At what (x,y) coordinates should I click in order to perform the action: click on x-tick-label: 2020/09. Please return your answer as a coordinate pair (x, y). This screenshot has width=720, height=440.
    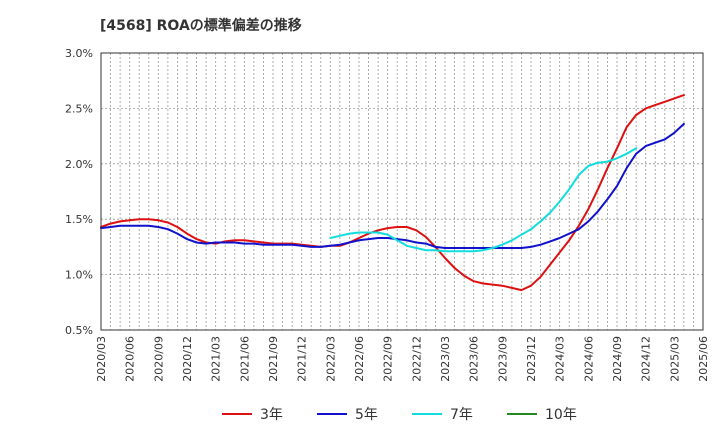
    Looking at the image, I should click on (158, 359).